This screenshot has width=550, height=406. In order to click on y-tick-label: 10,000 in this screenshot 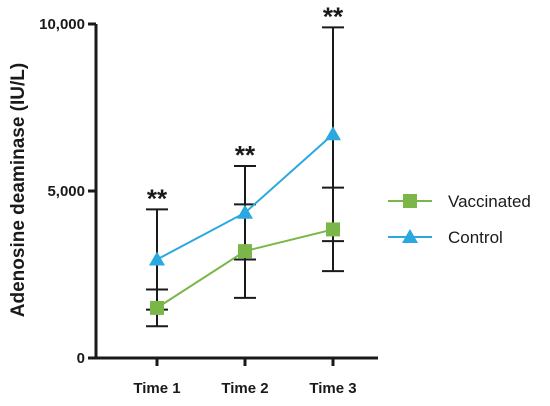, I will do `click(62, 24)`.